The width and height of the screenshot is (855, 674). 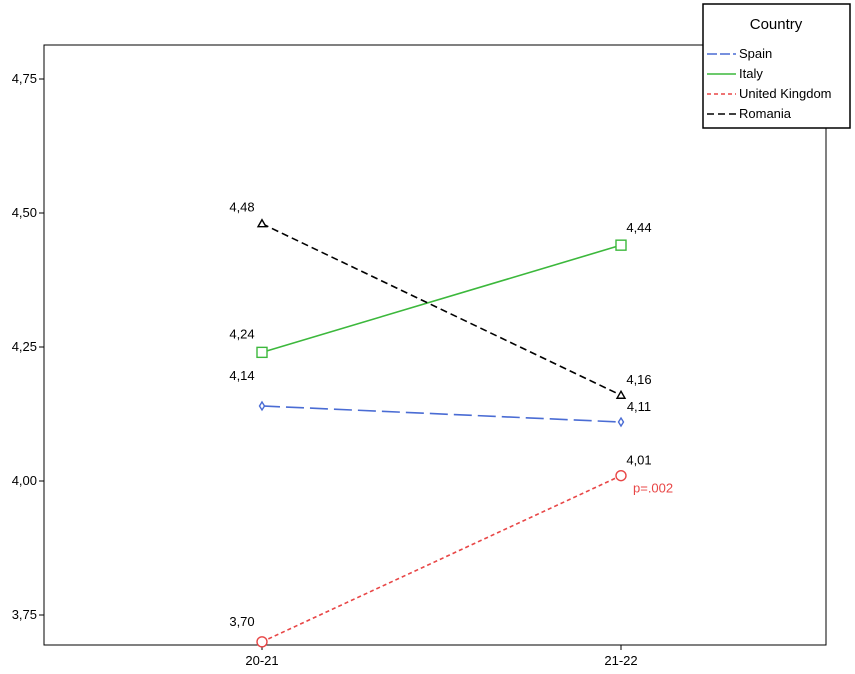 I want to click on legend-item: Romania, so click(x=749, y=113).